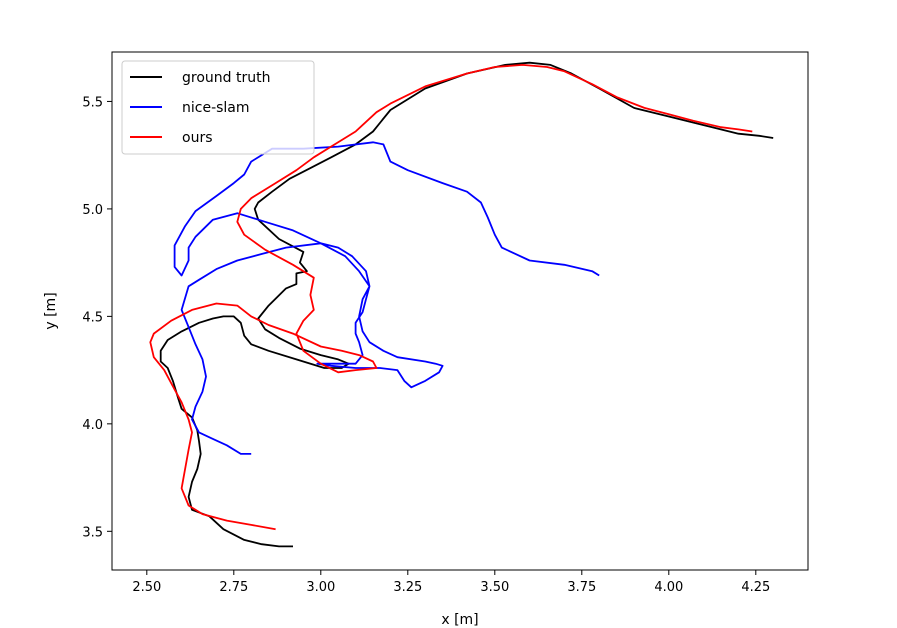 The width and height of the screenshot is (897, 628). Describe the element at coordinates (146, 587) in the screenshot. I see `x-tick-label: 2.50` at that location.